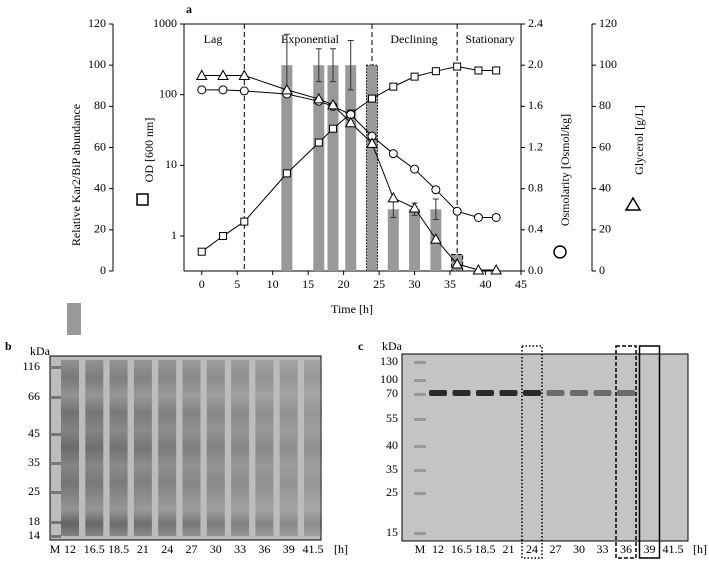 The image size is (709, 561). What do you see at coordinates (143, 549) in the screenshot?
I see `lane-label: 21` at bounding box center [143, 549].